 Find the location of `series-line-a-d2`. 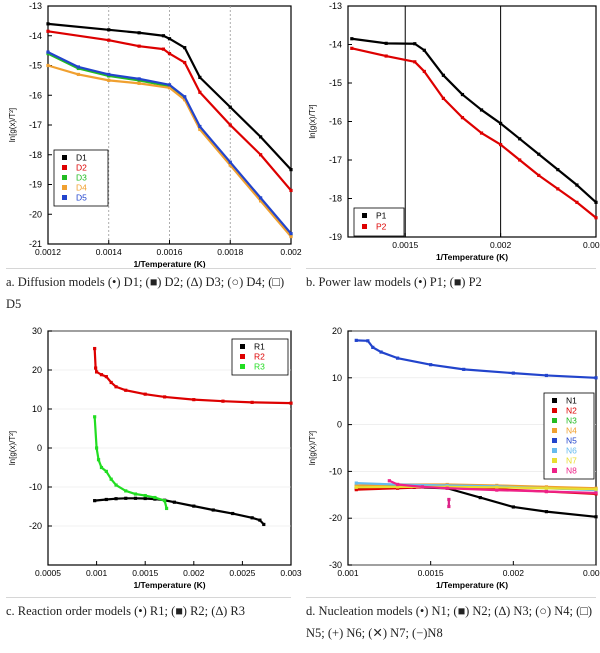

series-line-a-d2 is located at coordinates (169, 111).